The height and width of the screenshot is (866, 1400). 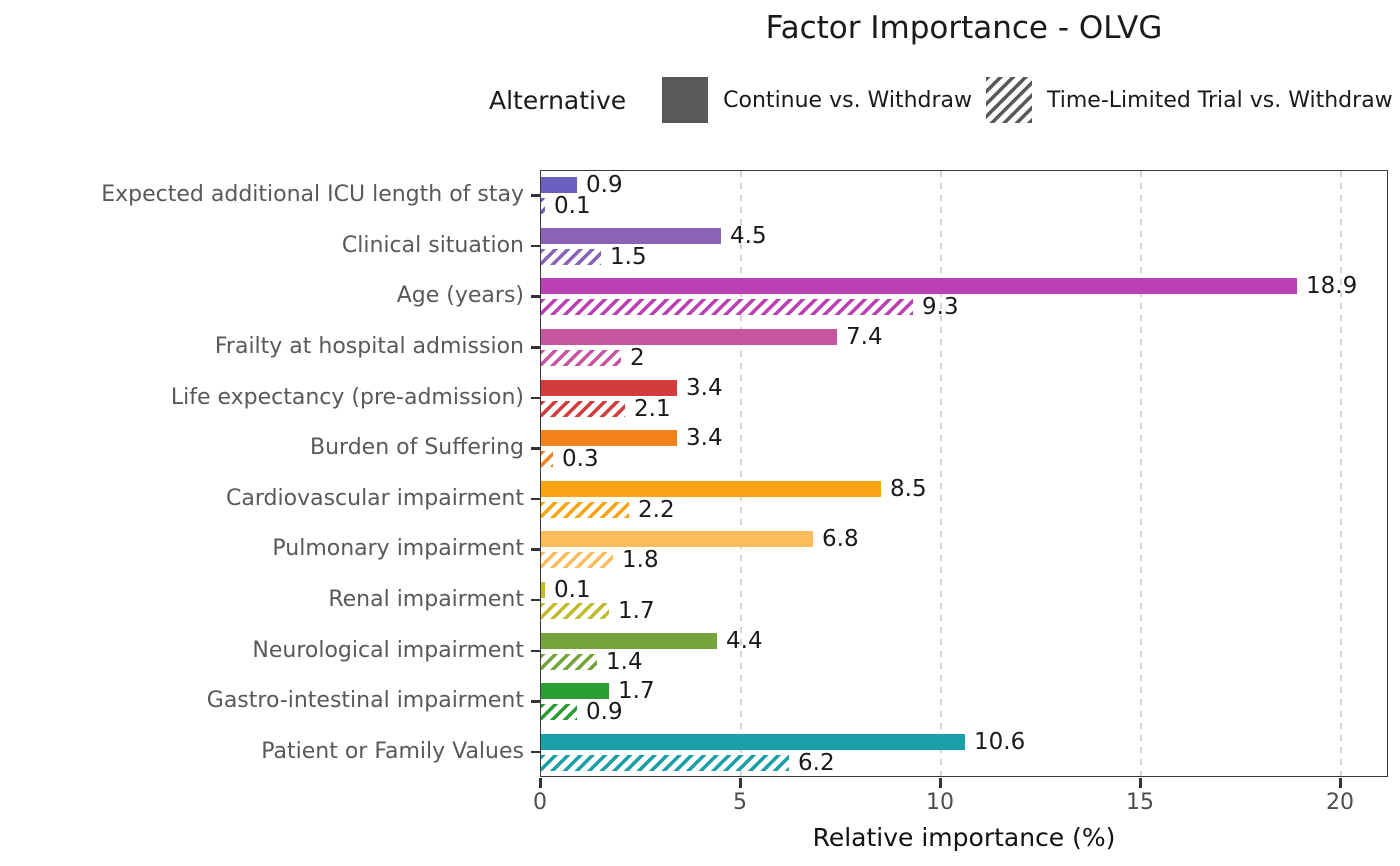 What do you see at coordinates (417, 448) in the screenshot?
I see `category-label-6: Burden of Suffering` at bounding box center [417, 448].